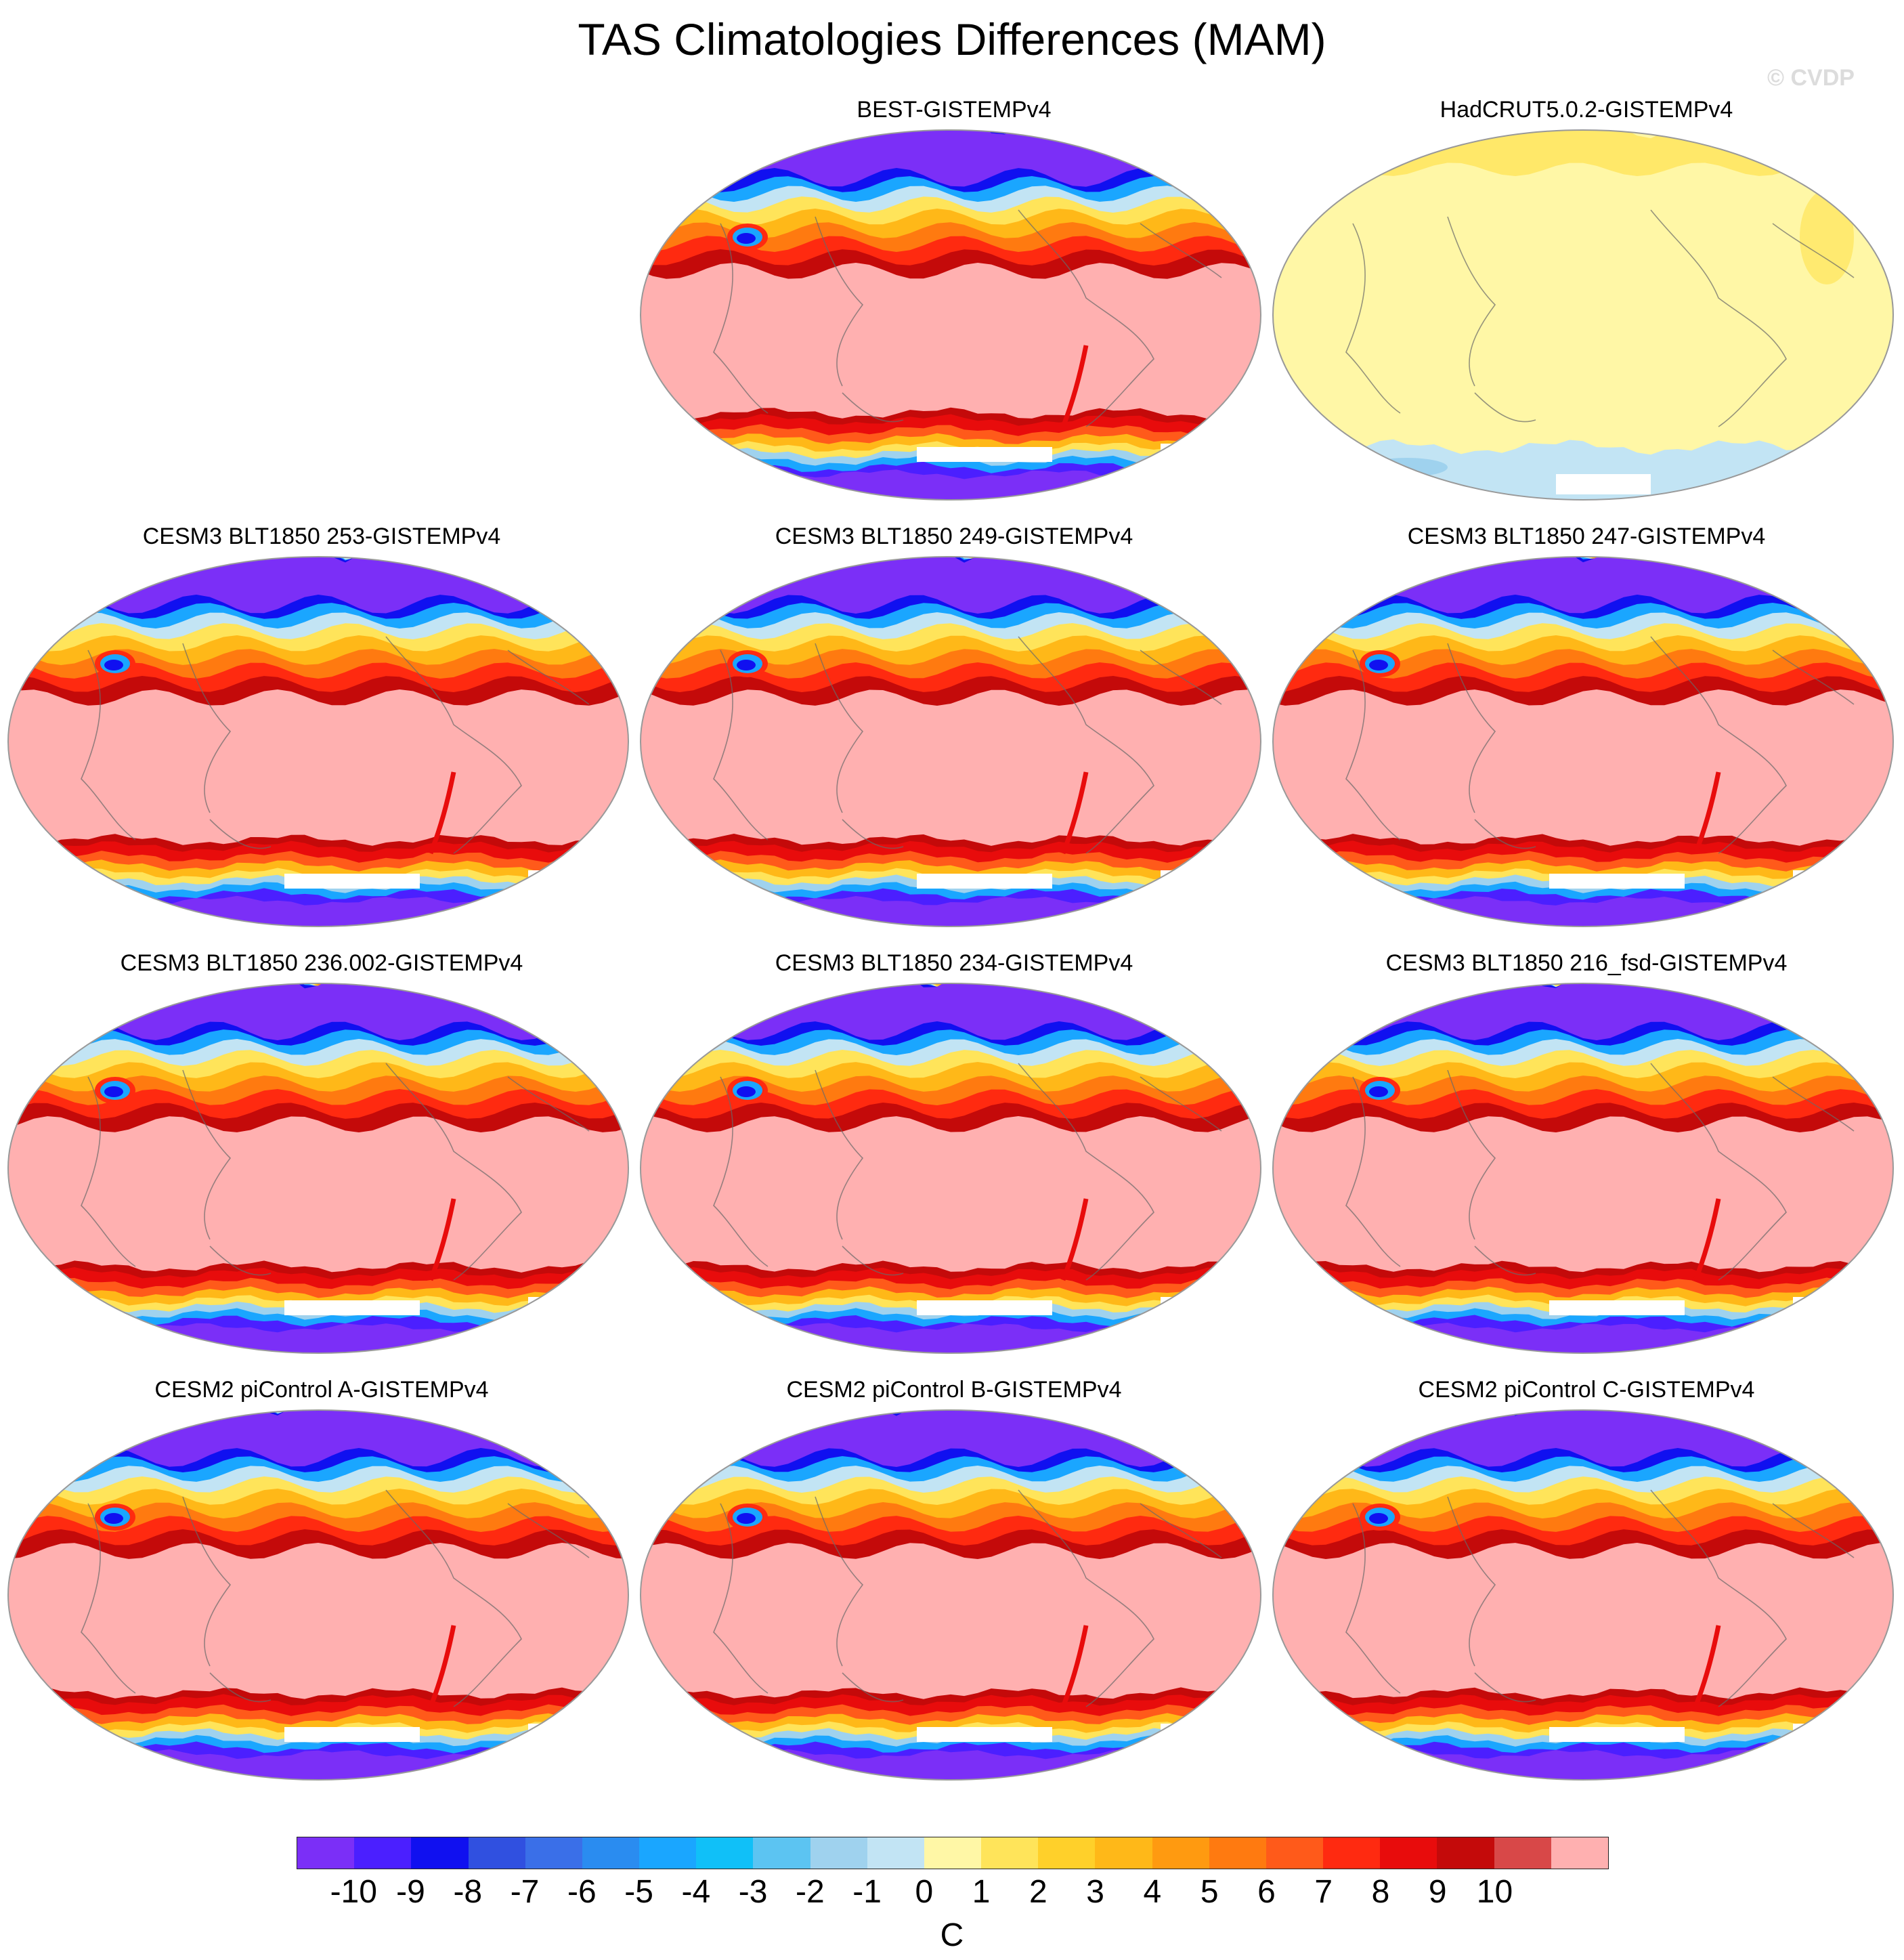 This screenshot has width=1904, height=1960. What do you see at coordinates (1587, 110) in the screenshot?
I see `panel-title: HadCRUT5.0.2-GISTEMPv4` at bounding box center [1587, 110].